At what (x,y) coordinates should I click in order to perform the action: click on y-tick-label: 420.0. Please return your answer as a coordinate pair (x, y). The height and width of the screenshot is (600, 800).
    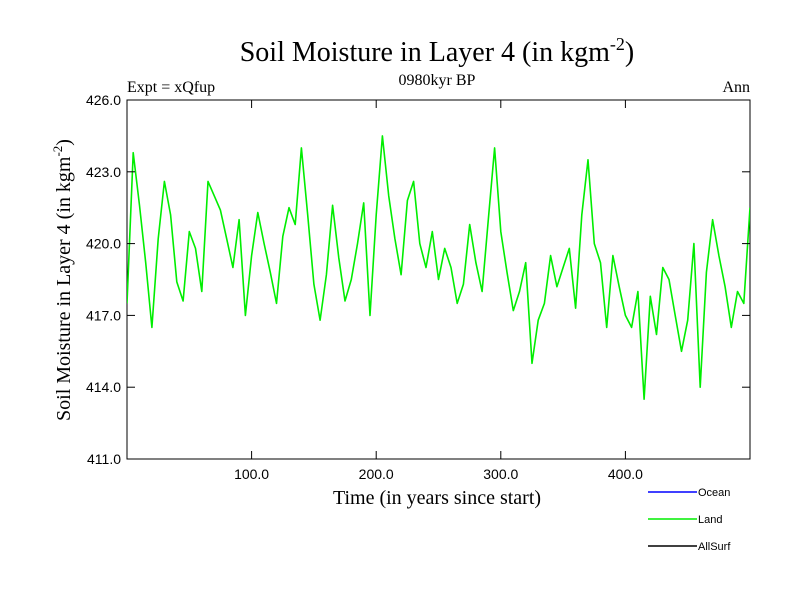
    Looking at the image, I should click on (103, 244).